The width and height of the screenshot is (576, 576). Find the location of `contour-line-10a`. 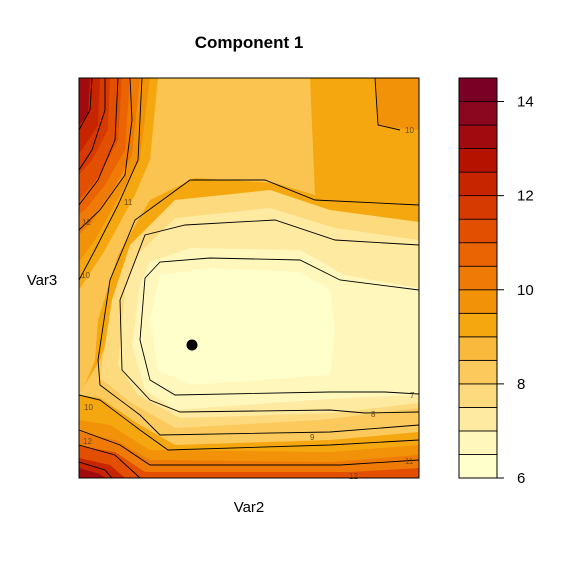

contour-line-10a is located at coordinates (111, 179).